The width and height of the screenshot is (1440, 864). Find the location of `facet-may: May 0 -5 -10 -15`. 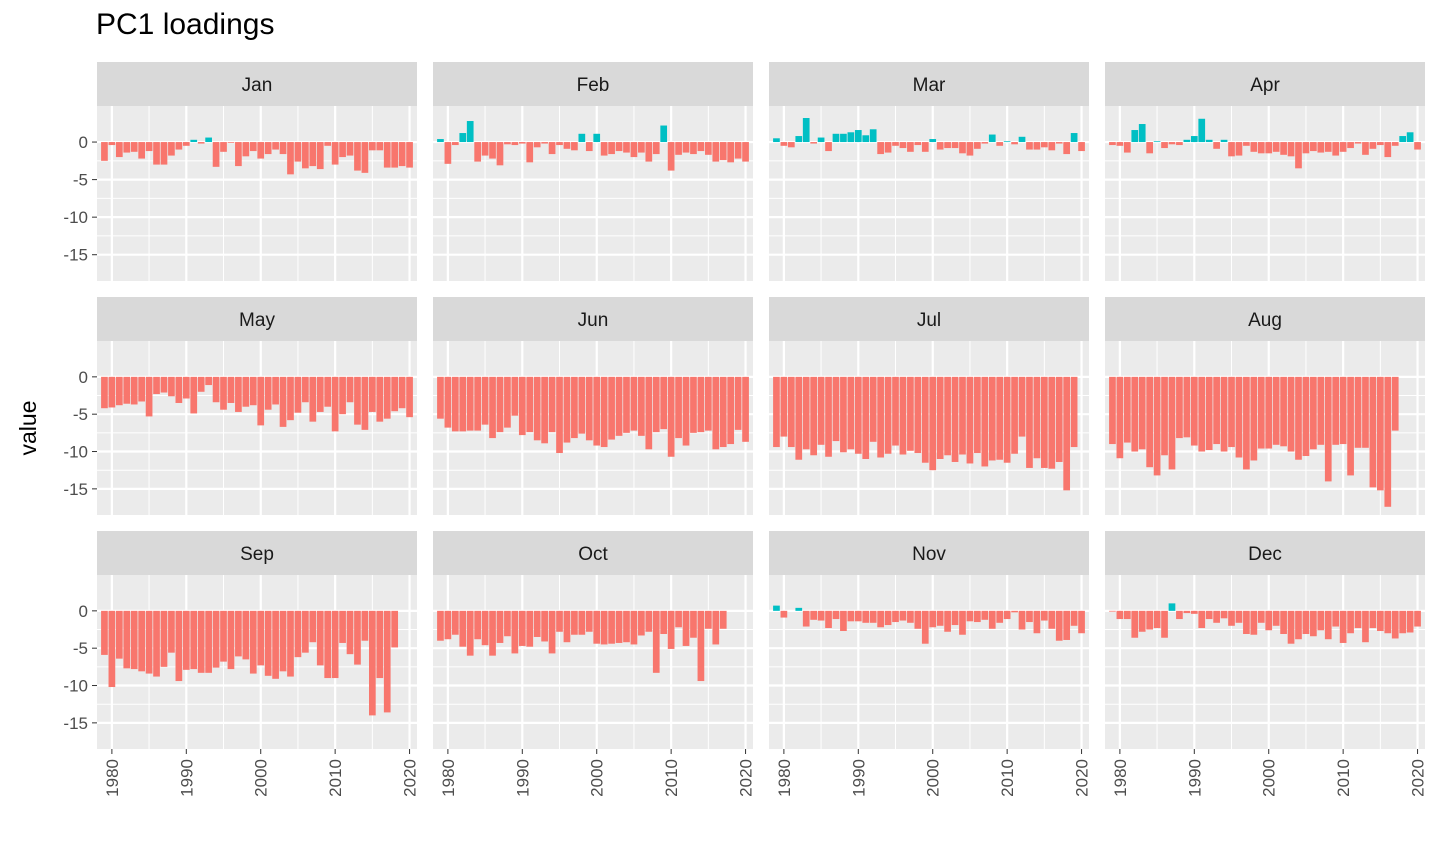

facet-may: May 0 -5 -10 -15 is located at coordinates (240, 406).